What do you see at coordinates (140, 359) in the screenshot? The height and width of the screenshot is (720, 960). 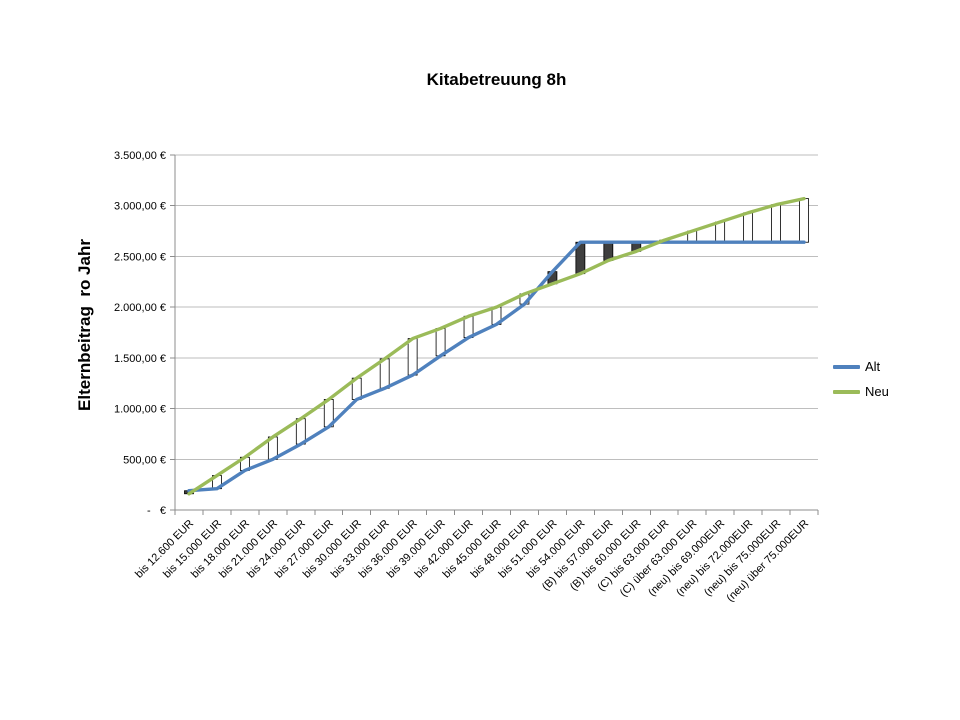 I see `y-axis-tick-label: 1.500,00 €` at bounding box center [140, 359].